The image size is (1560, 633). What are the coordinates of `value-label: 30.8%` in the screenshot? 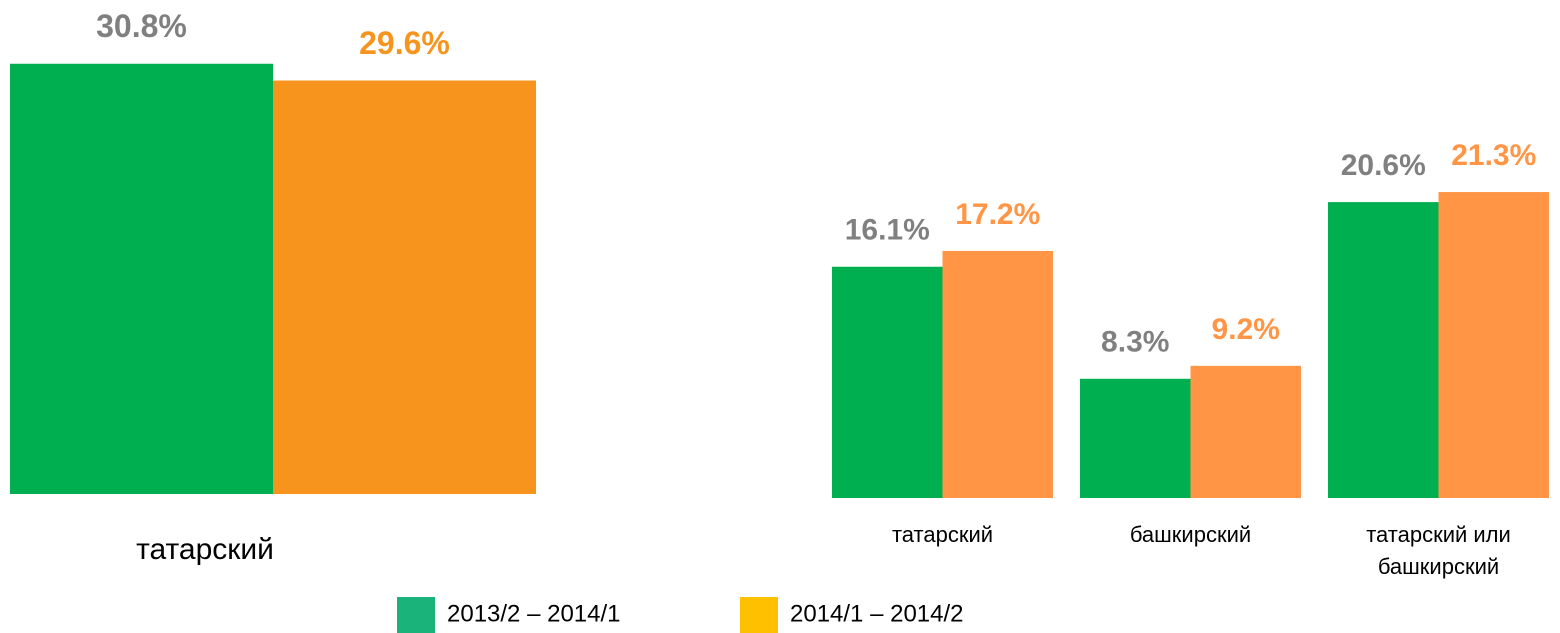 It's located at (141, 26).